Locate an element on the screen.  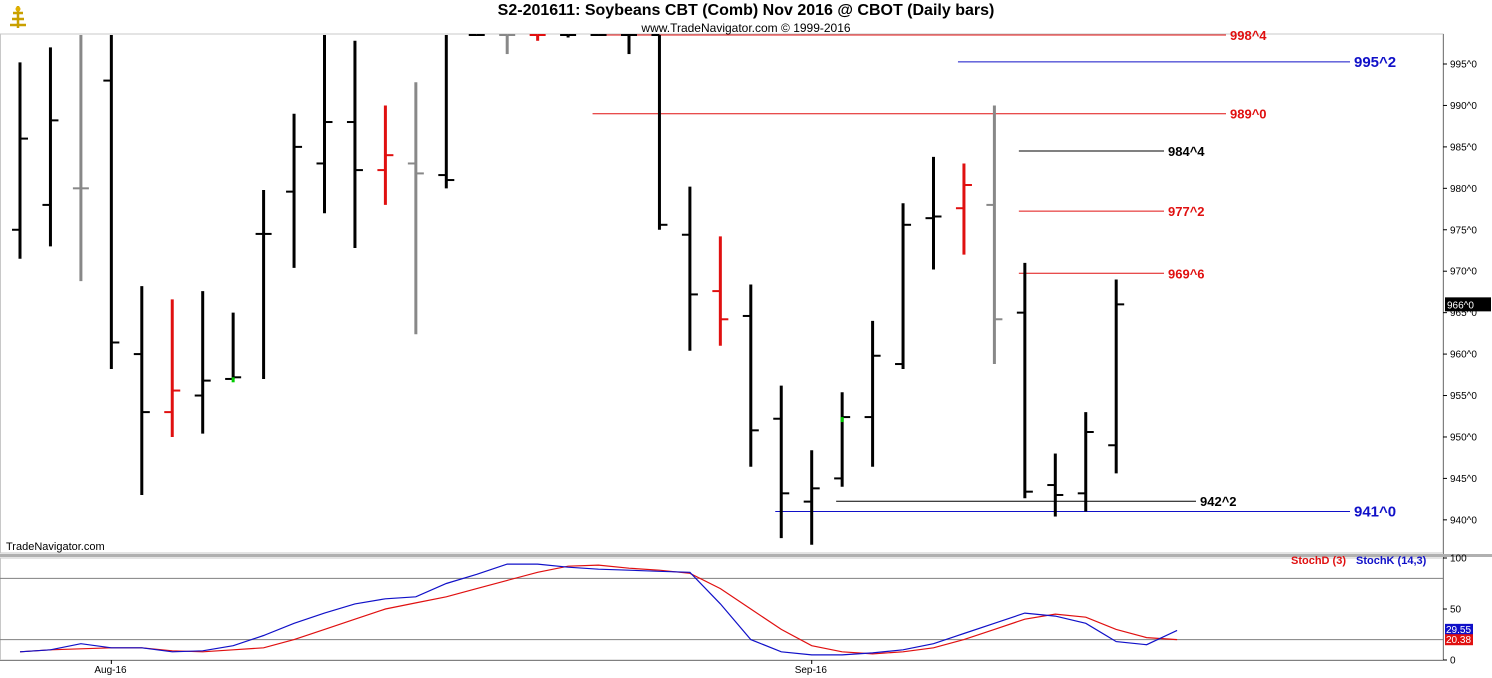
stoch-axis-tick-label: 100 is located at coordinates (1458, 559).